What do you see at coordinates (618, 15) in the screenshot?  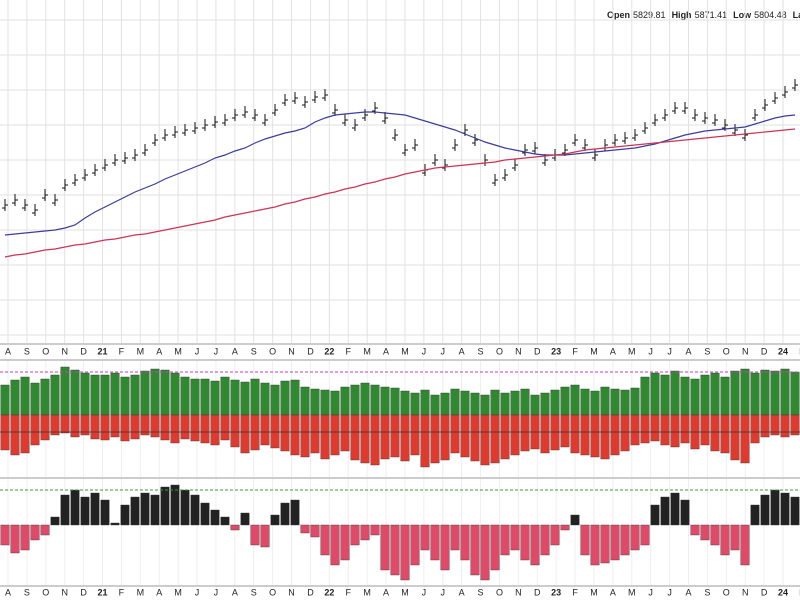 I see `header-label: Open` at bounding box center [618, 15].